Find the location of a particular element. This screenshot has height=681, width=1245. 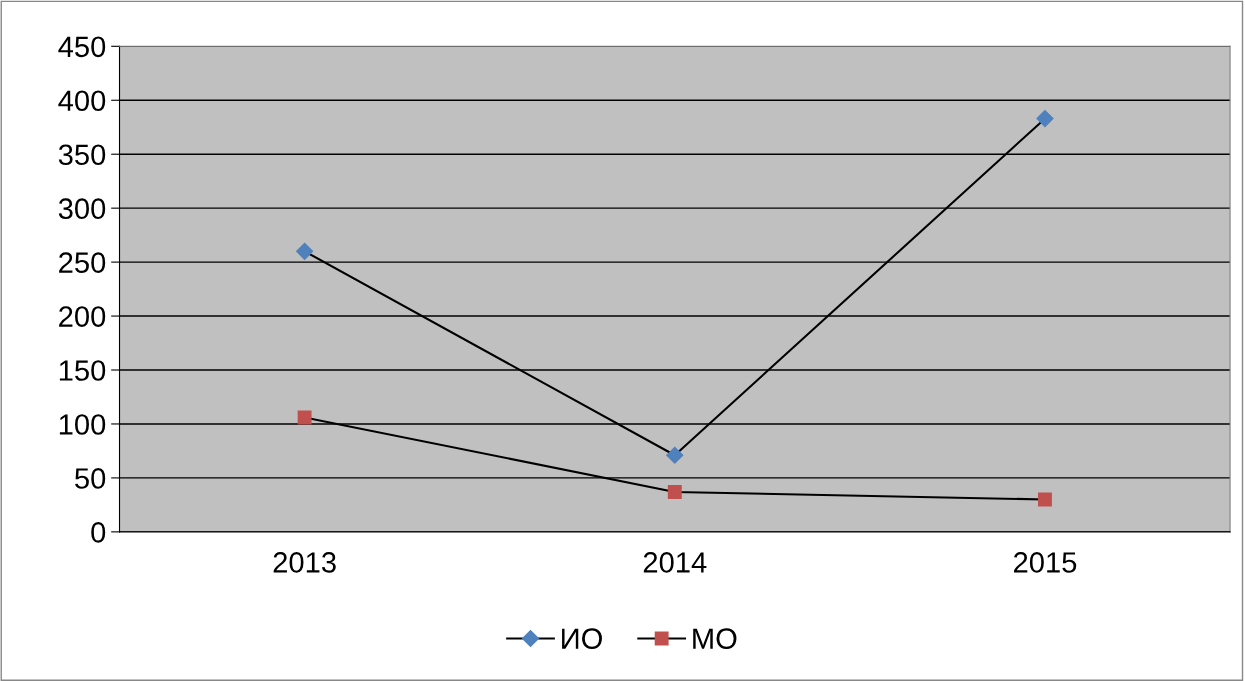

y-tick-label: 150 is located at coordinates (82, 370).